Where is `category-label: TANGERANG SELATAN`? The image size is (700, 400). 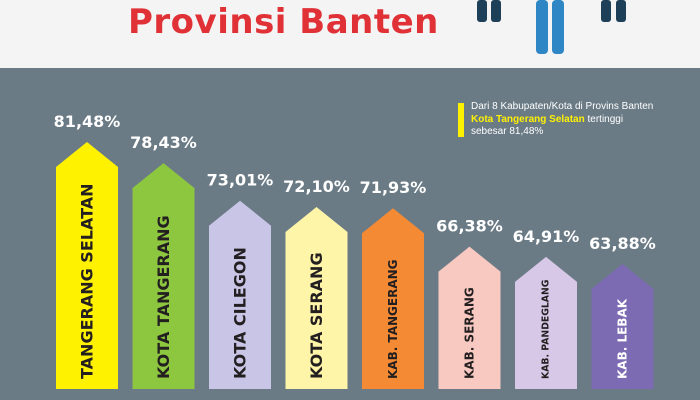
category-label: TANGERANG SELATAN is located at coordinates (87, 281).